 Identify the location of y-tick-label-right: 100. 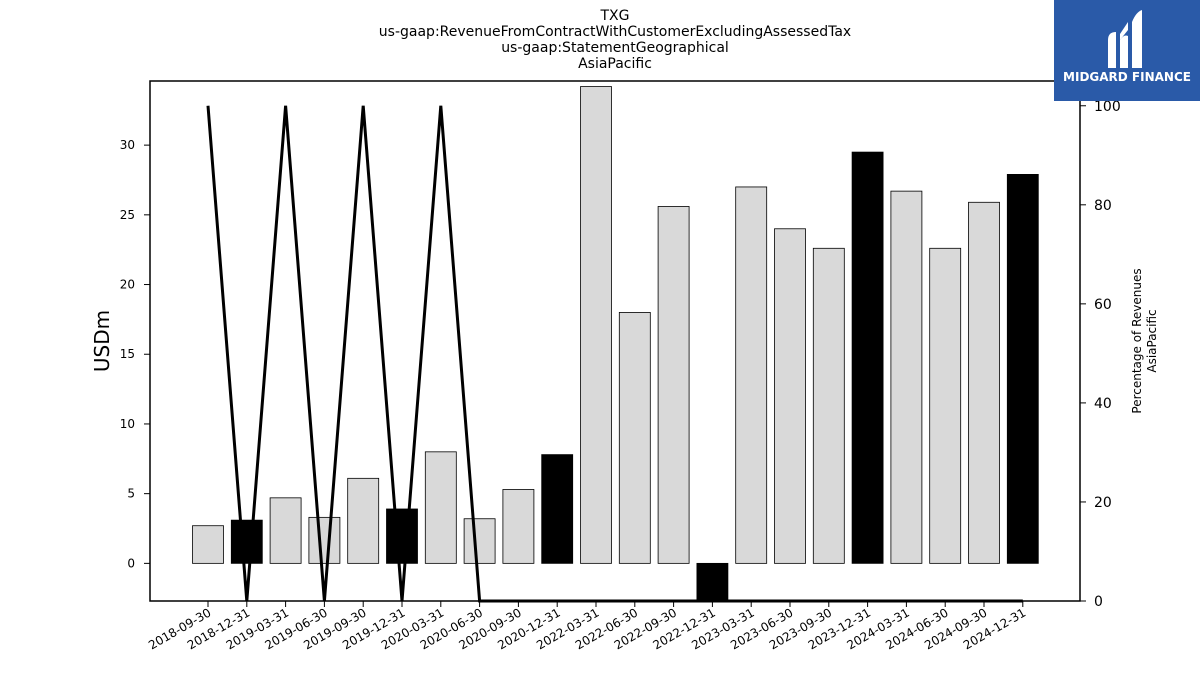
(1107, 107).